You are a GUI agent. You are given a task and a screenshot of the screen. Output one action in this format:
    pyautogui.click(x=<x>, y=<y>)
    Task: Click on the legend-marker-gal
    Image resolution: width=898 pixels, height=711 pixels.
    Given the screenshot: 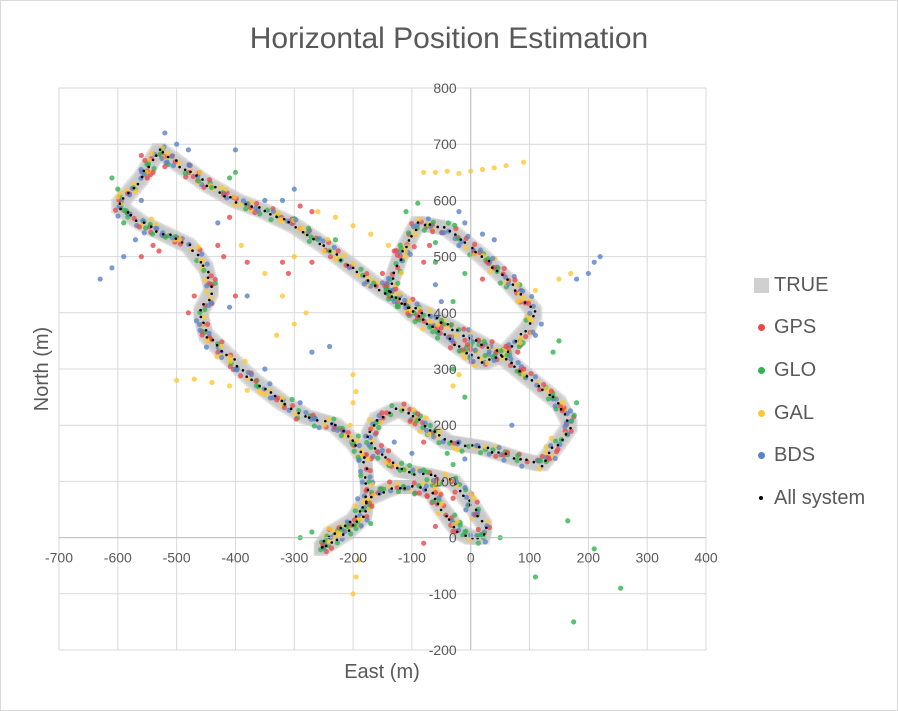 What is the action you would take?
    pyautogui.click(x=761, y=413)
    